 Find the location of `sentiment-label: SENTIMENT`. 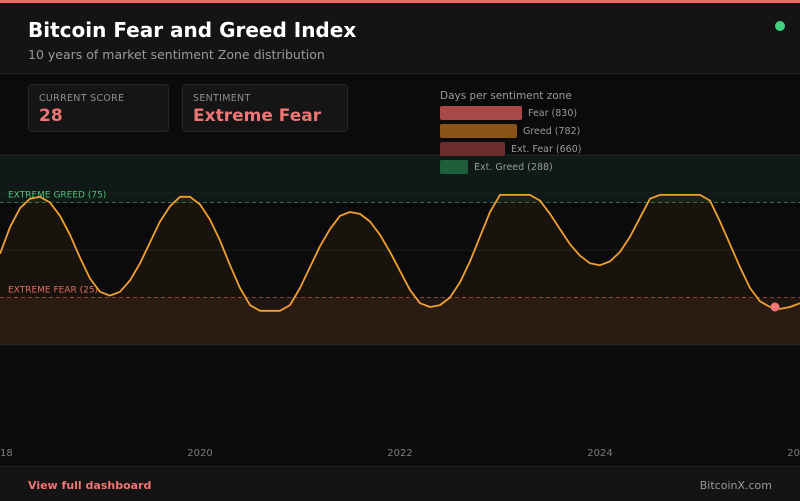

sentiment-label: SENTIMENT is located at coordinates (222, 98).